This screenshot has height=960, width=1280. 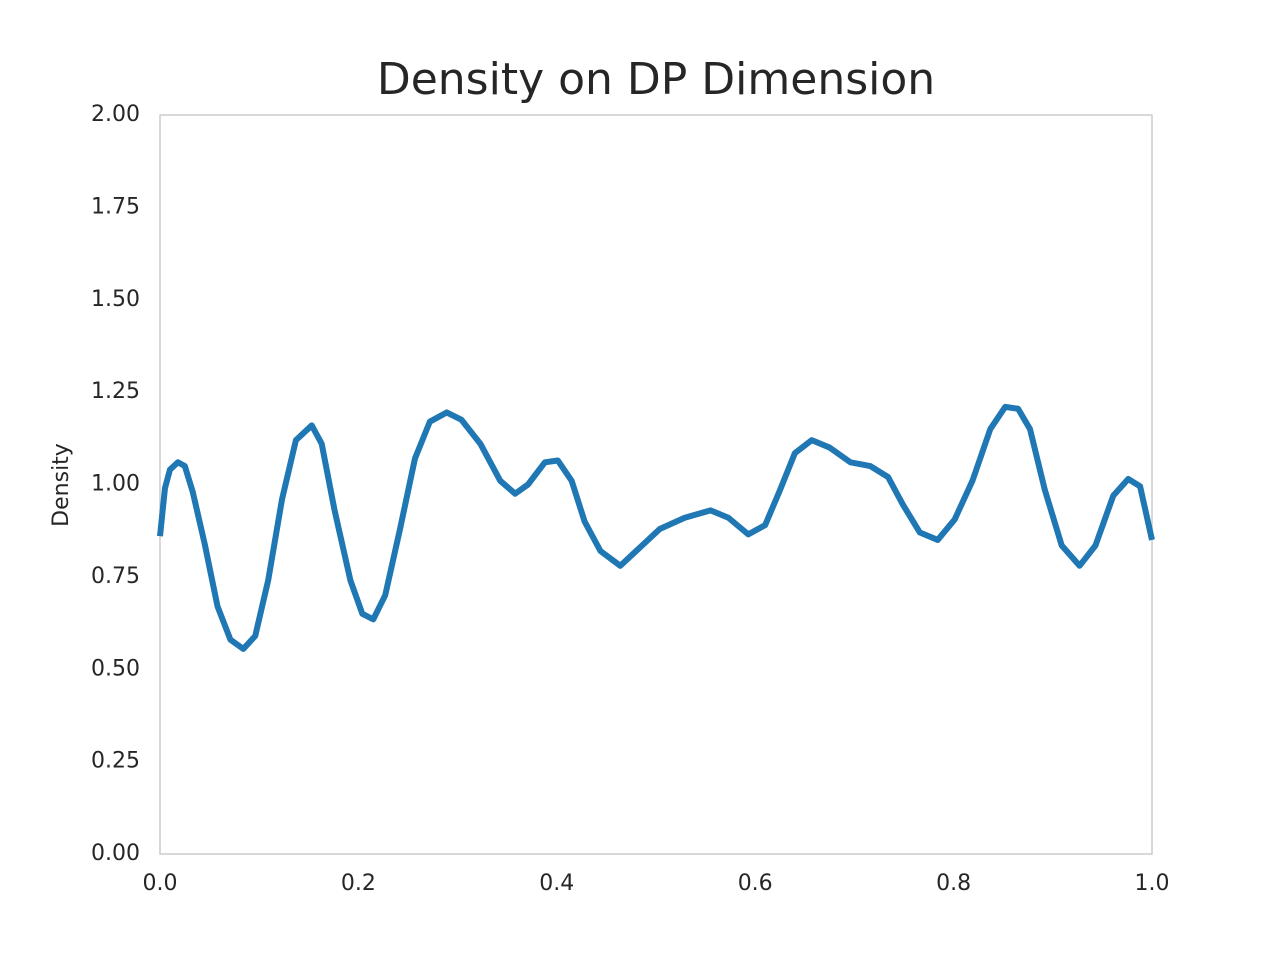 What do you see at coordinates (115, 668) in the screenshot?
I see `y-tick-label: 0.50` at bounding box center [115, 668].